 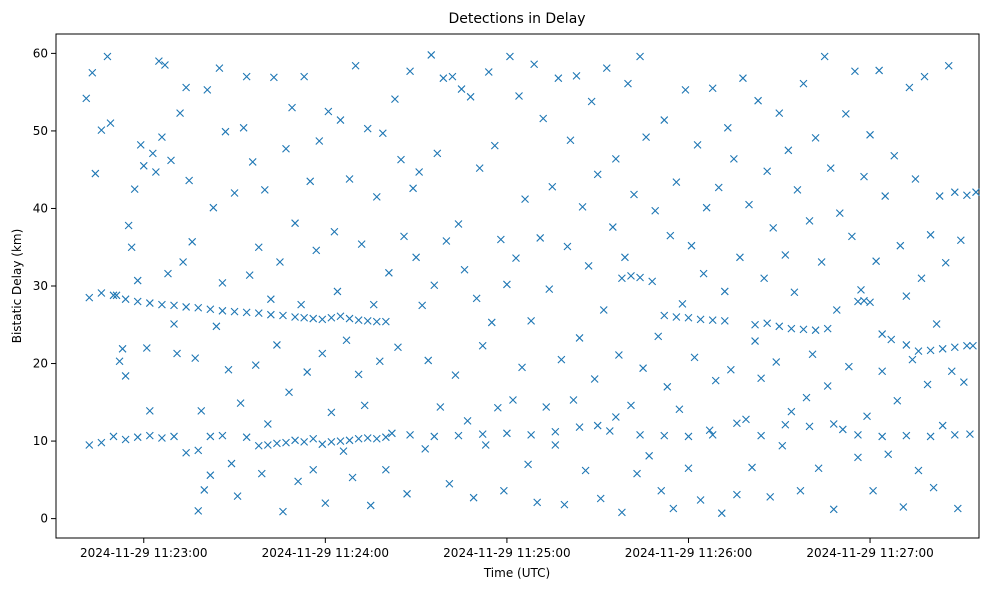 What do you see at coordinates (40, 208) in the screenshot?
I see `y-tick-label-4: 40` at bounding box center [40, 208].